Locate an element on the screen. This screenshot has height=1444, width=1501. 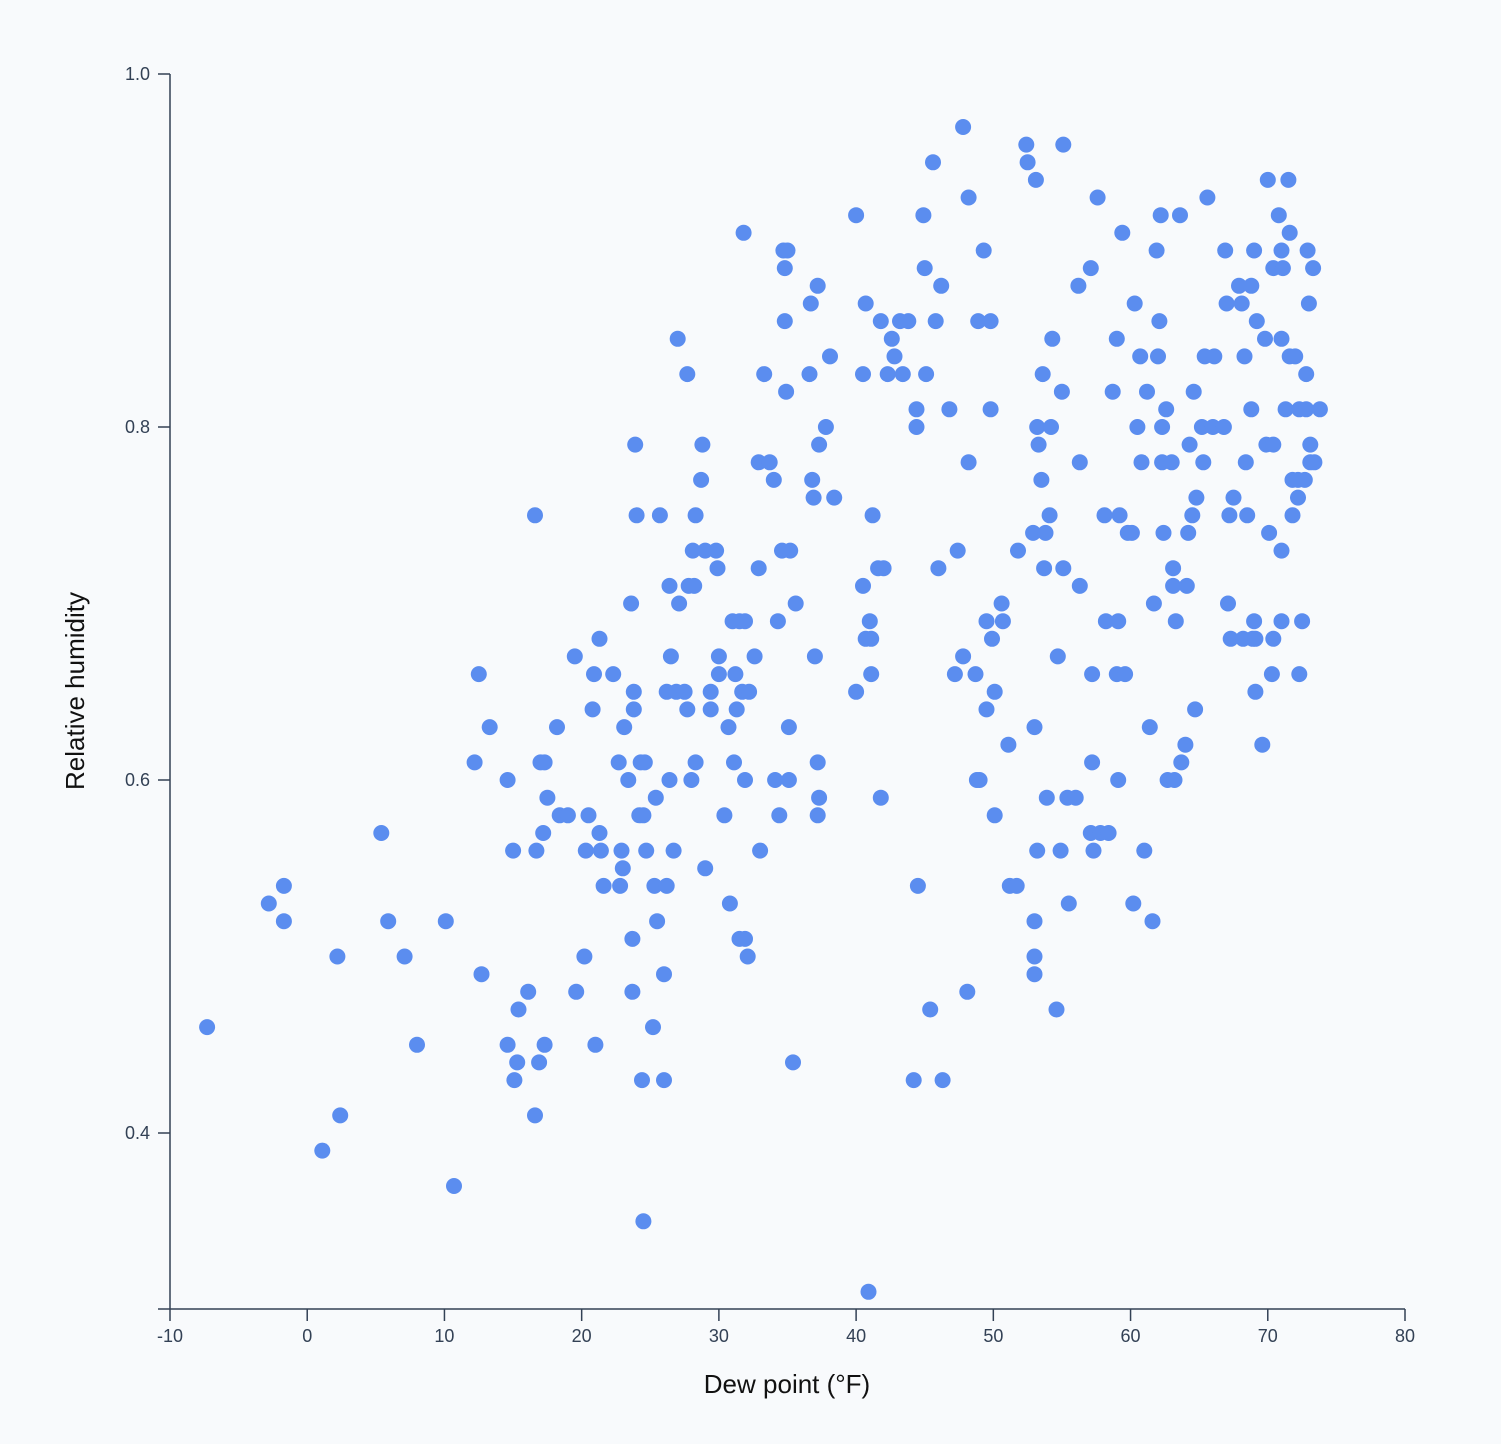
x-tick-label: -10 is located at coordinates (170, 1336).